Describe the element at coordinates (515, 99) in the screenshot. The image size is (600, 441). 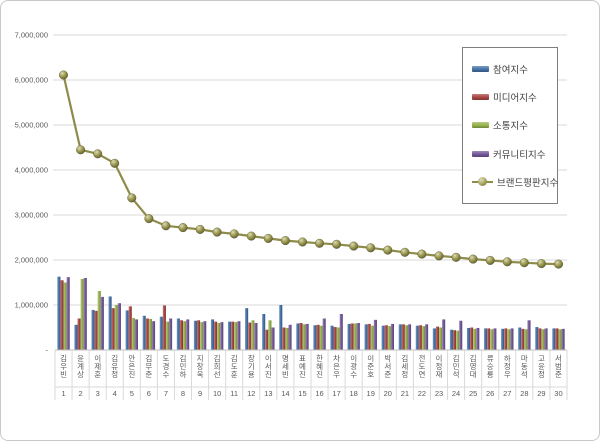
I see `legend-label: 미디어지수` at that location.